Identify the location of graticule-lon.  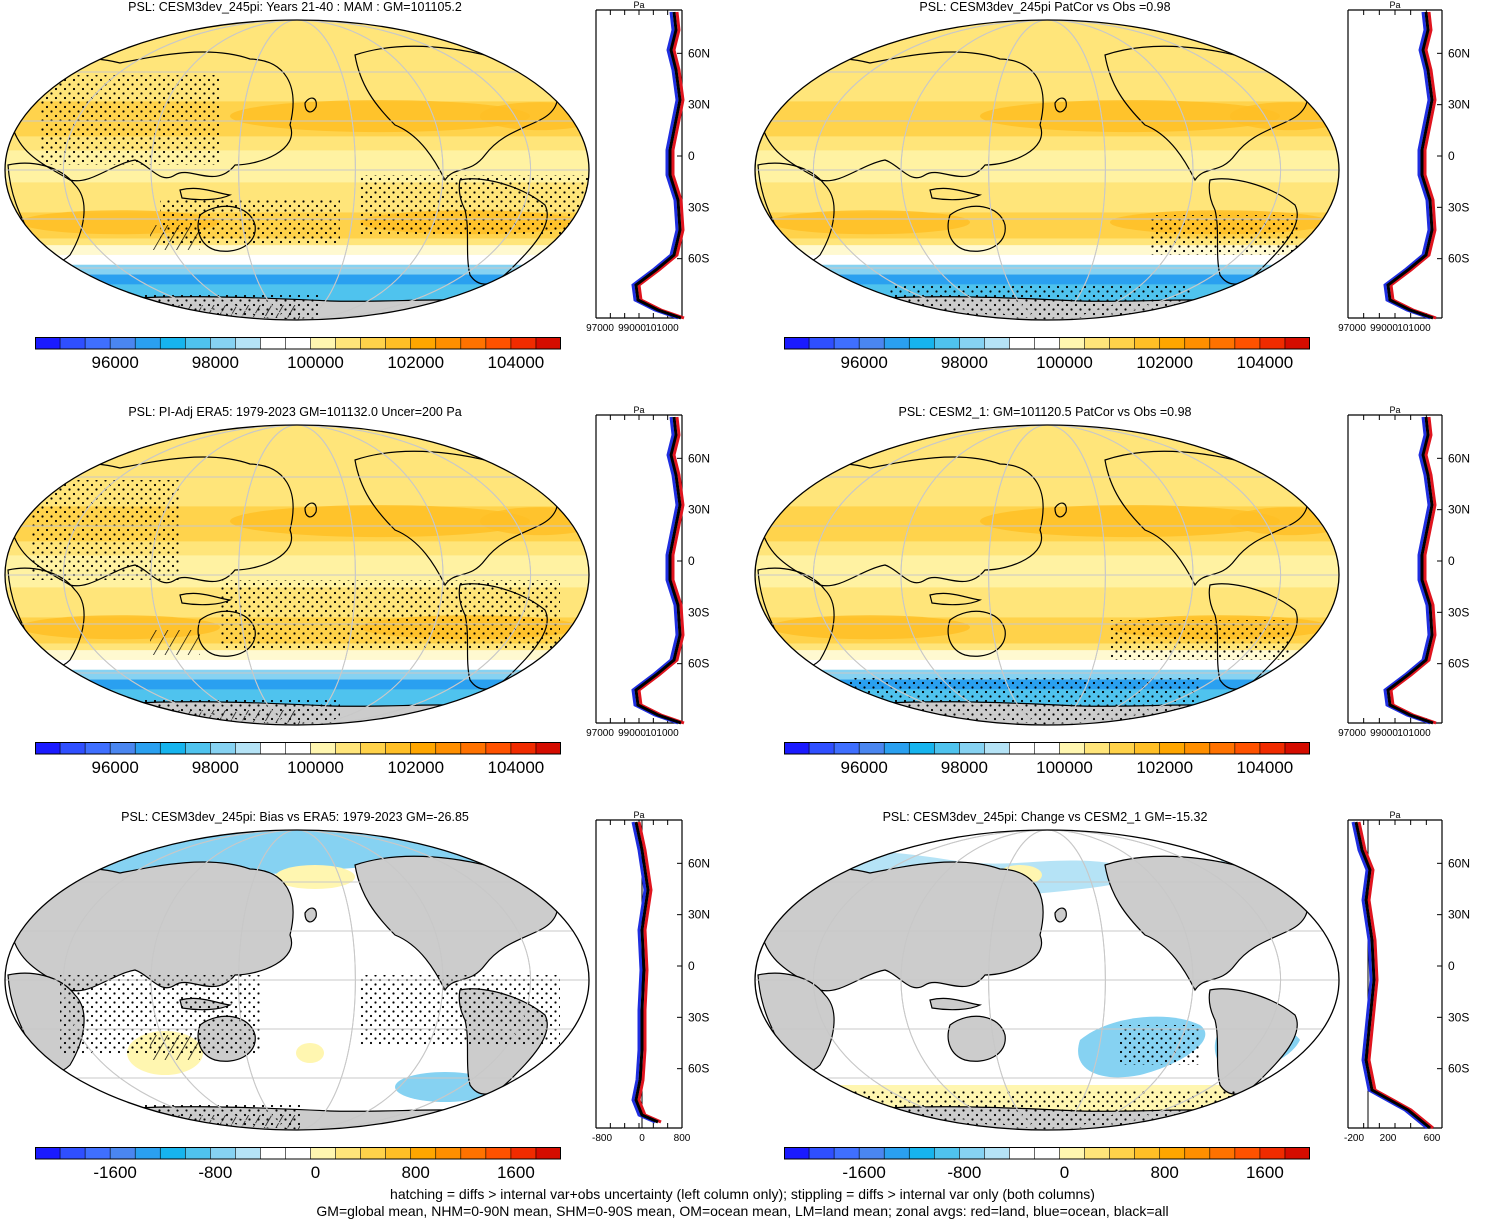
(1047, 980).